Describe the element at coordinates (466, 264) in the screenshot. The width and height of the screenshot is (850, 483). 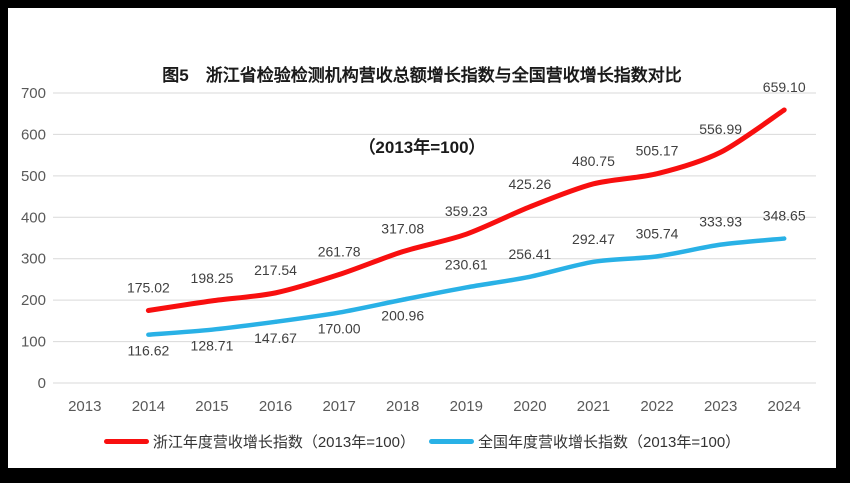
I see `data-label-series1-2019: 230.61` at that location.